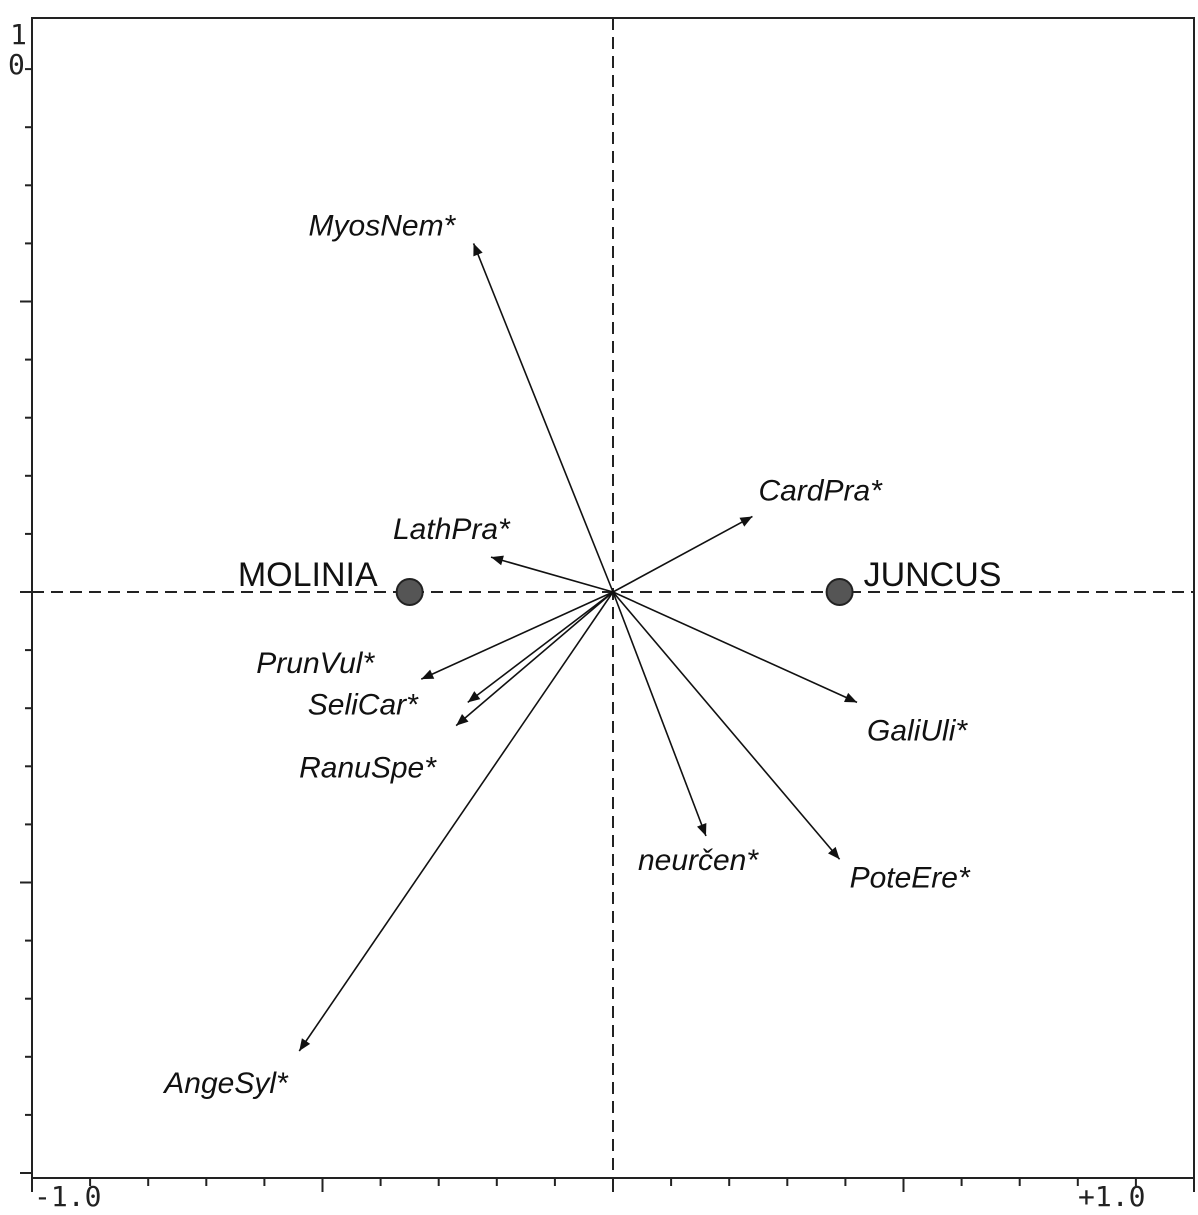 This screenshot has width=1198, height=1215. I want to click on arrow-lathpra-head, so click(497, 560).